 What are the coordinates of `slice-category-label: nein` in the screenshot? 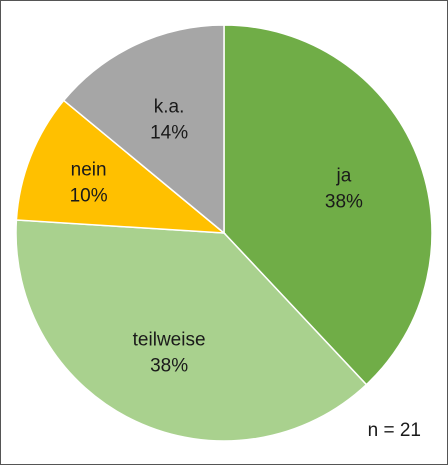 It's located at (89, 169).